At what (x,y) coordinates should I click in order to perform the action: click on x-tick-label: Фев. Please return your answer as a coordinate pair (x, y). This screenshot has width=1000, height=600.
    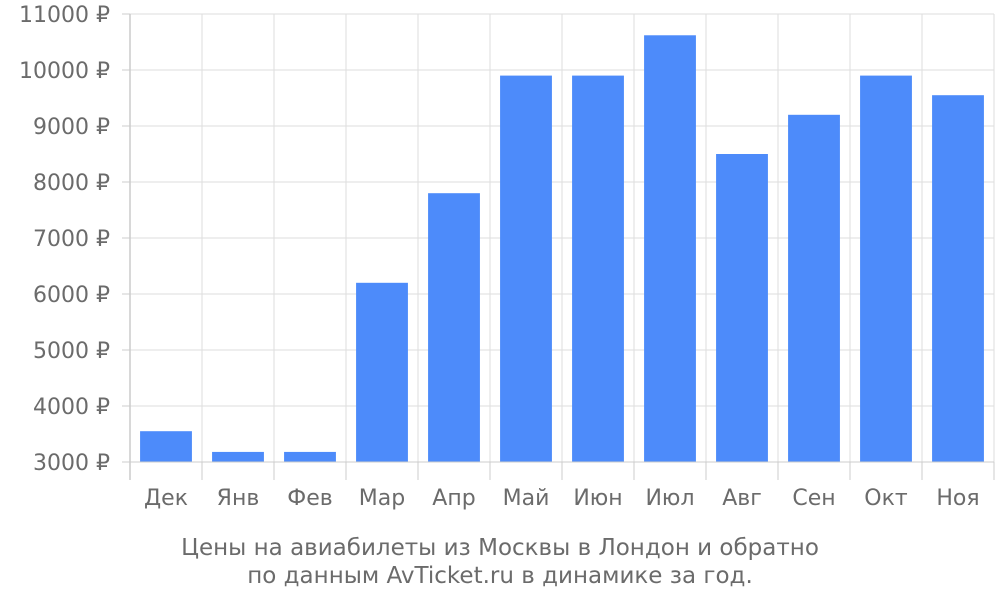
    Looking at the image, I should click on (309, 498).